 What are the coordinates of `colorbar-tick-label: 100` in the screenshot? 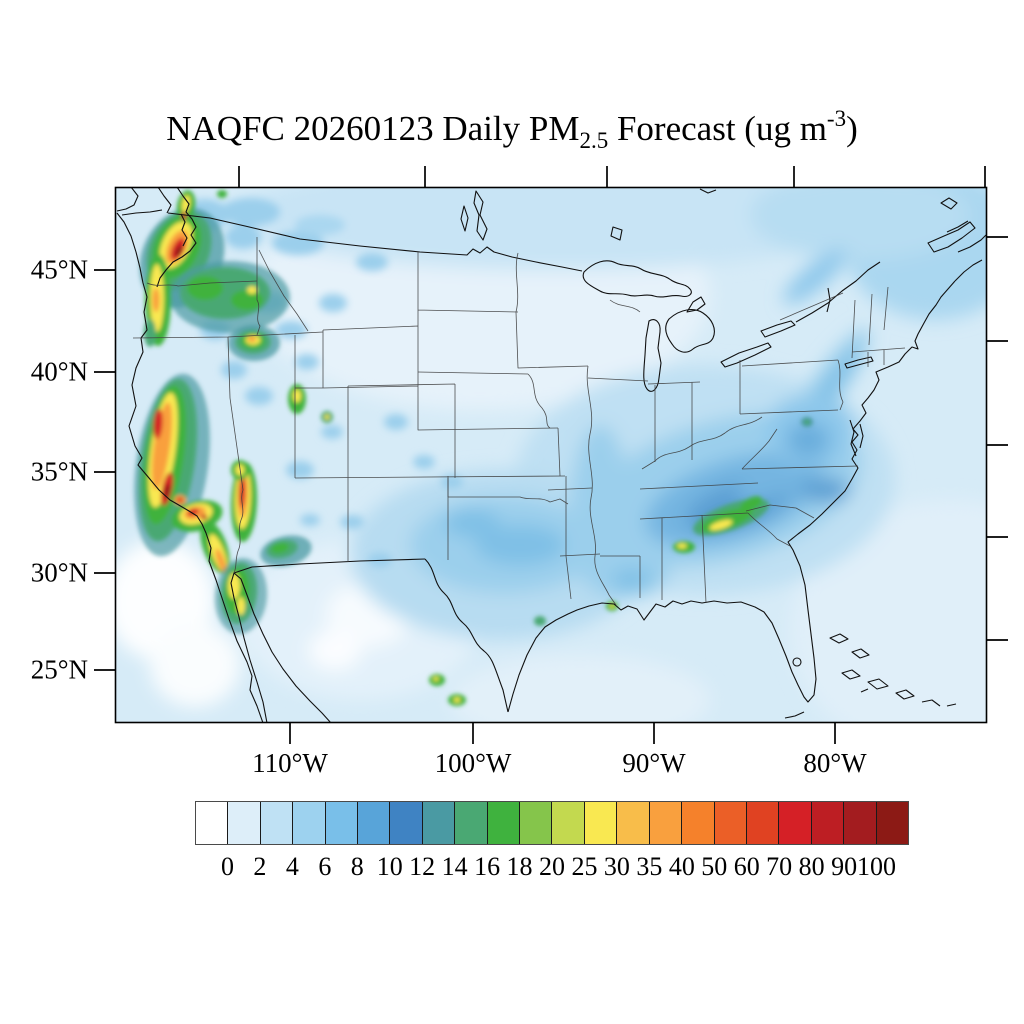 It's located at (877, 866).